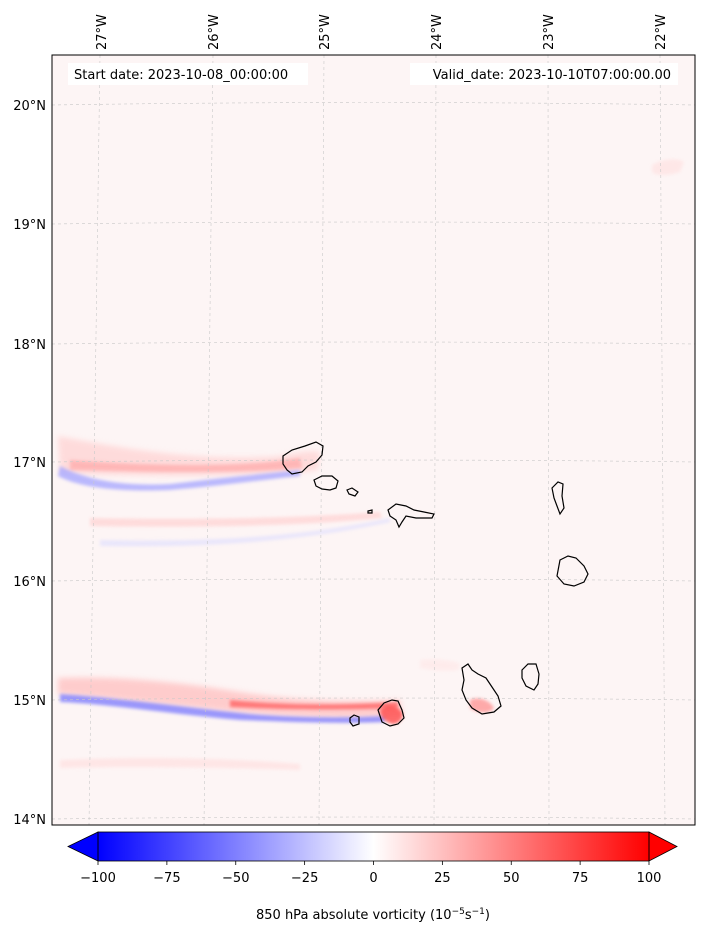 Image resolution: width=703 pixels, height=936 pixels. What do you see at coordinates (530, 677) in the screenshot?
I see `island-maio` at bounding box center [530, 677].